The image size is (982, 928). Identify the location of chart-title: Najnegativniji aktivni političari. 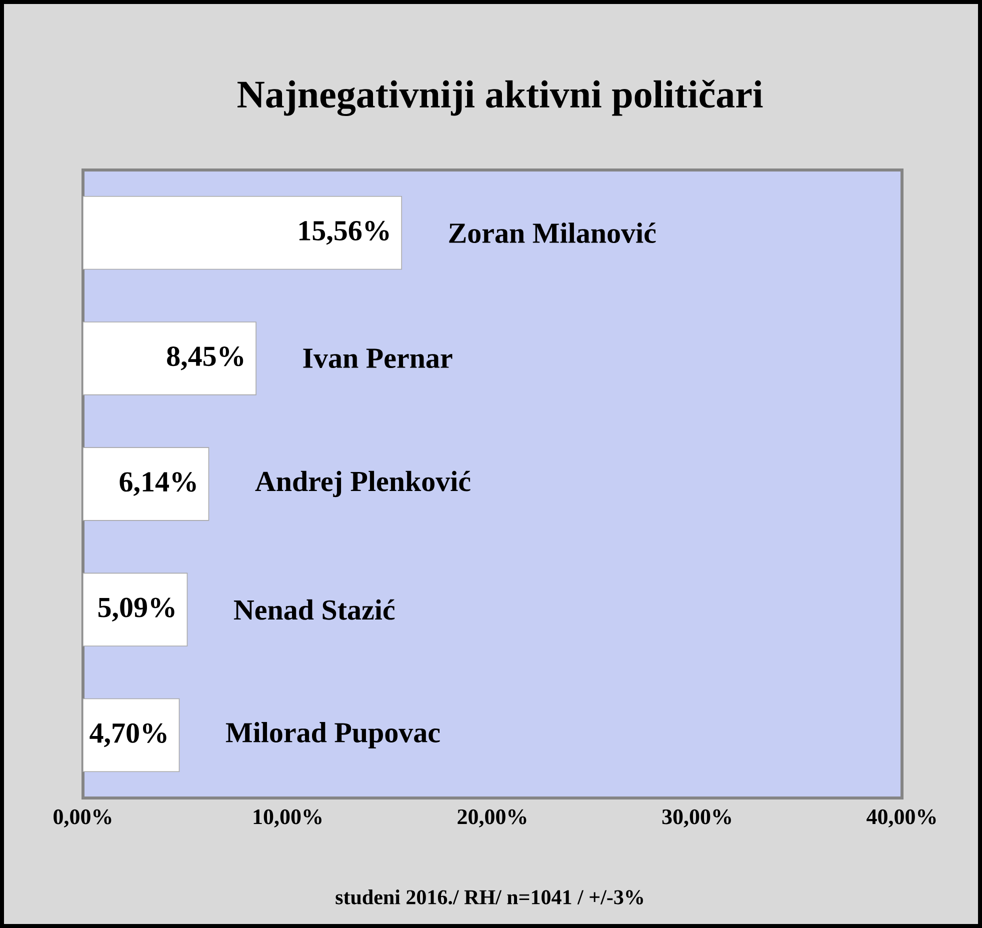
(500, 98).